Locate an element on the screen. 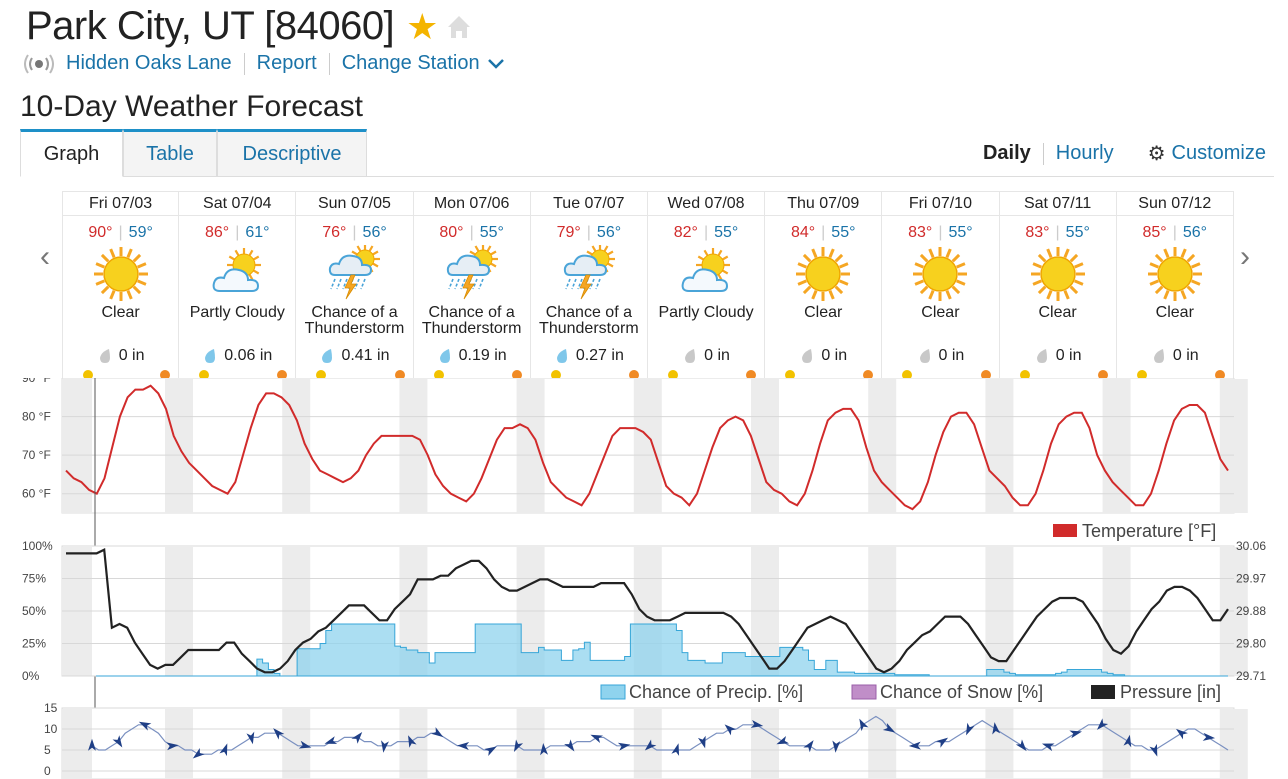 Image resolution: width=1288 pixels, height=779 pixels. chevron-down-icon is located at coordinates (496, 64).